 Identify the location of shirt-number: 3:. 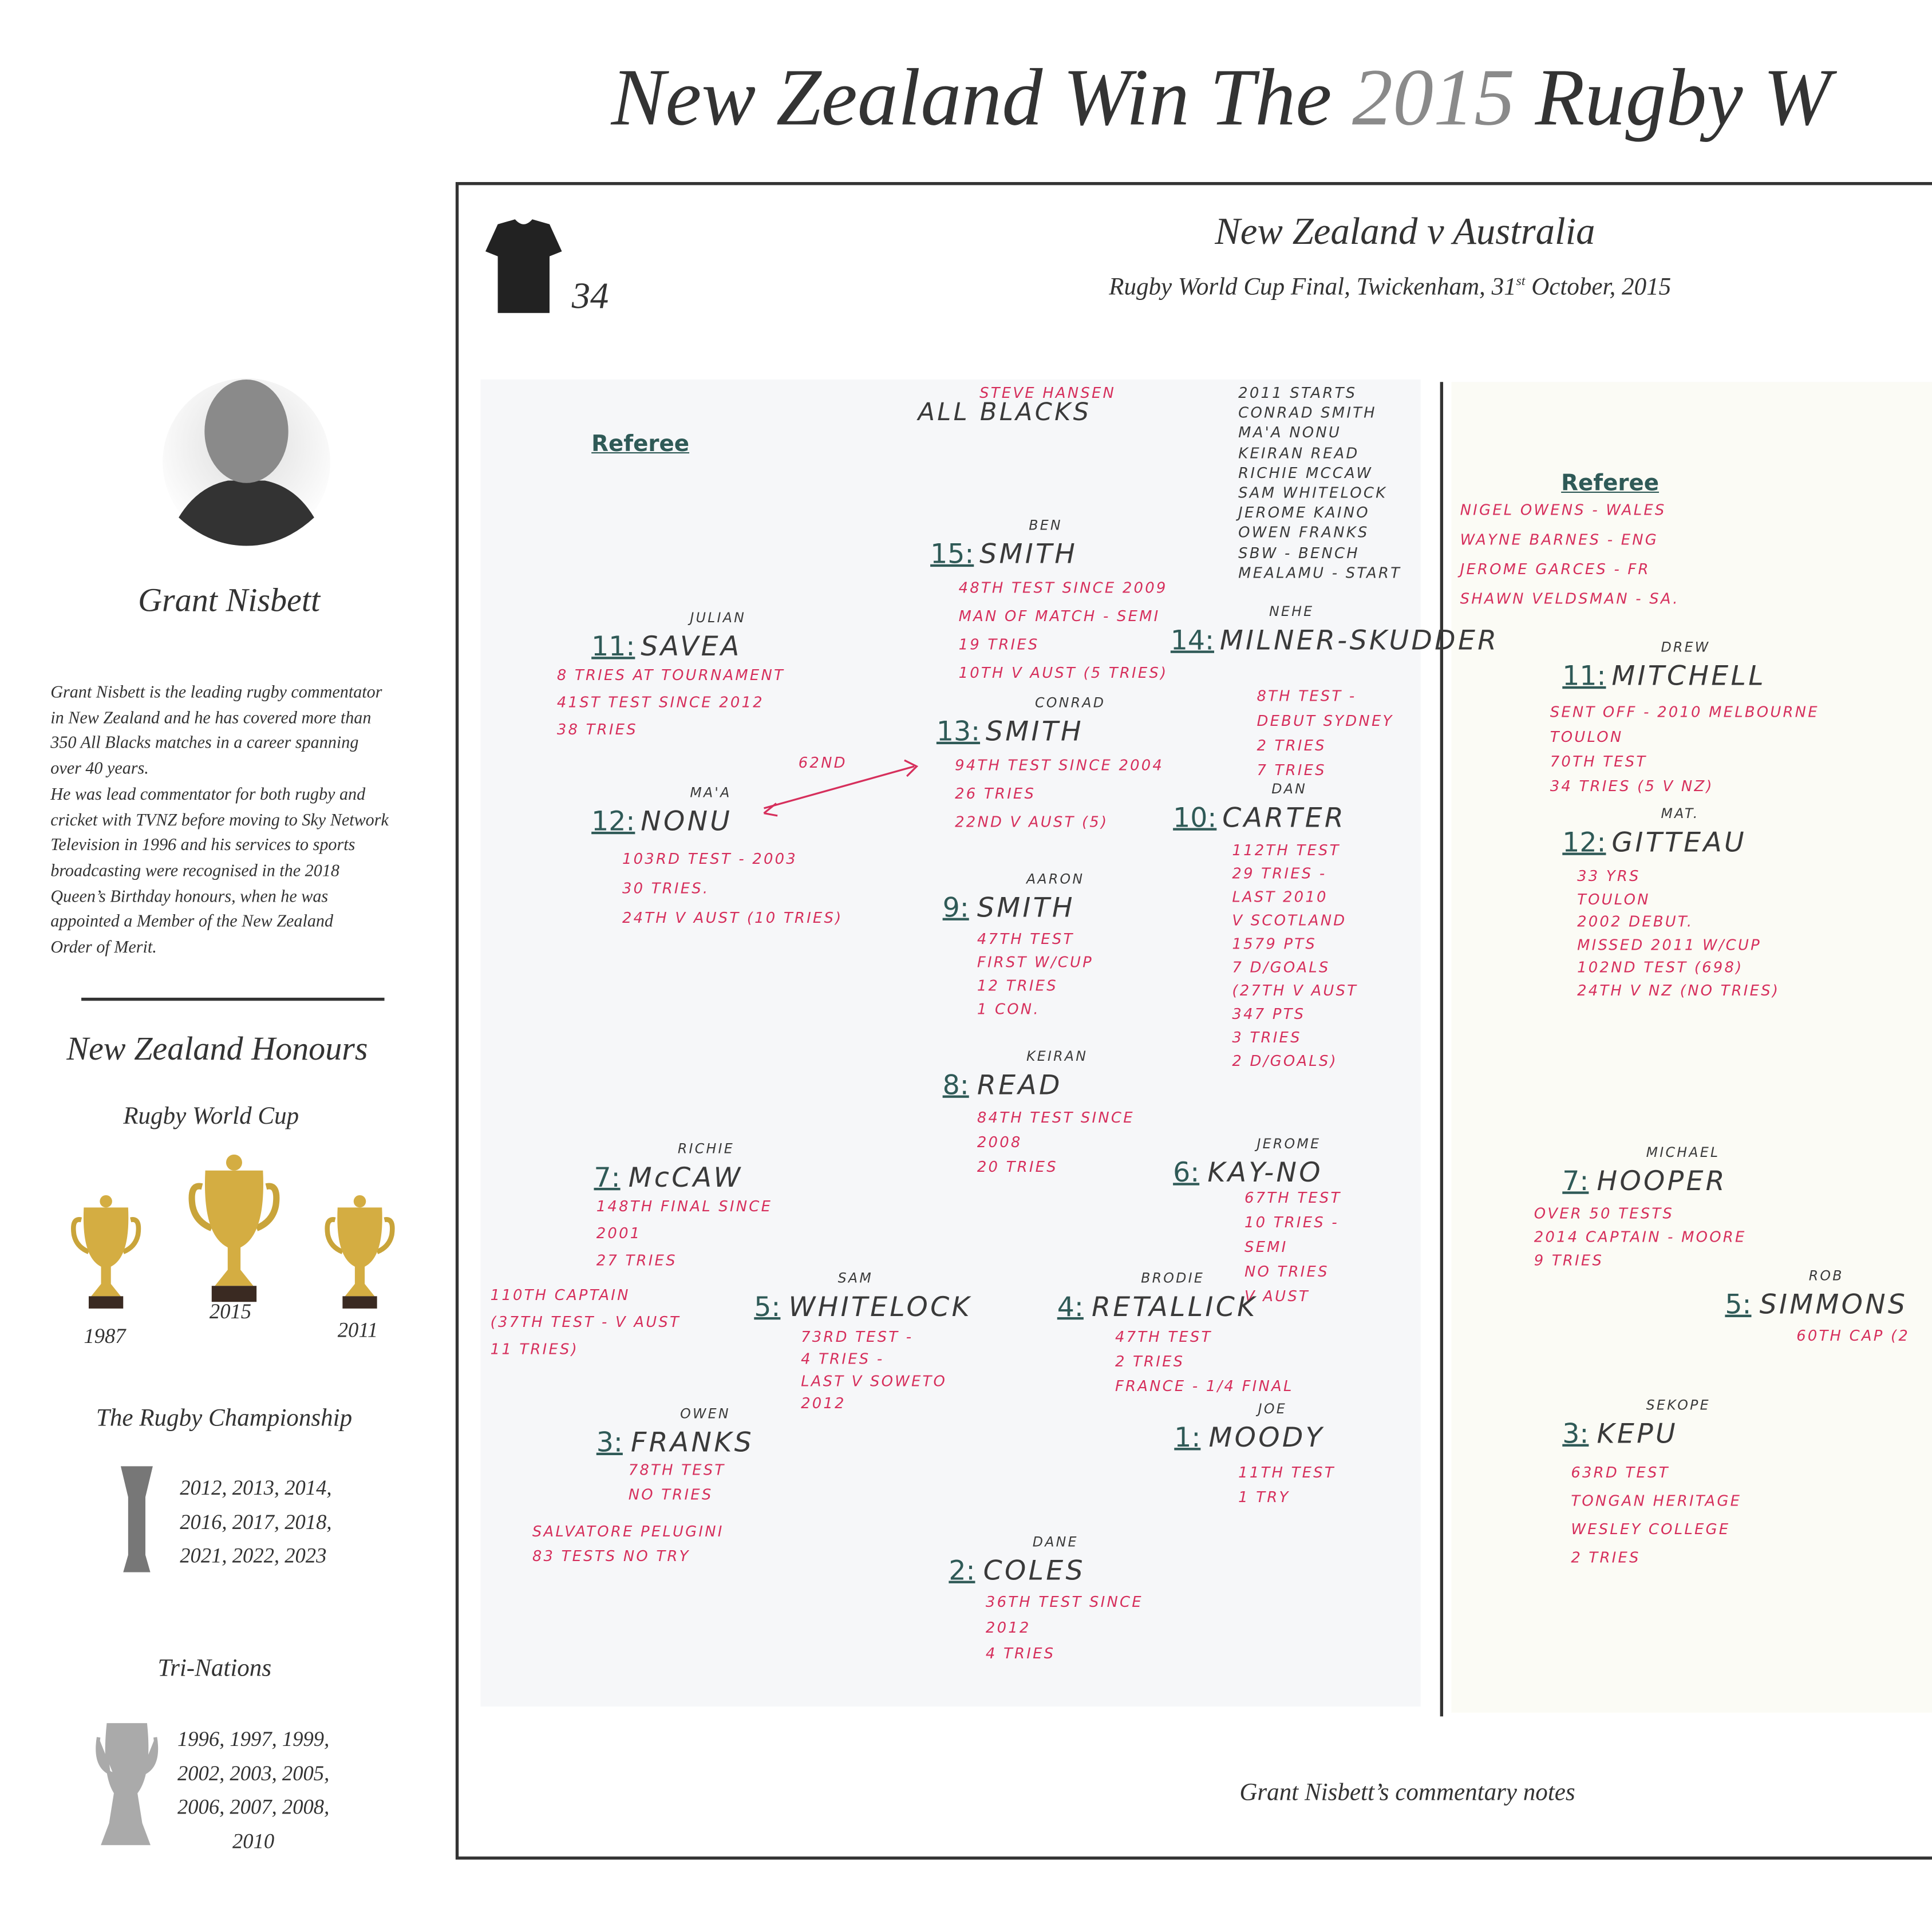
(1575, 1435).